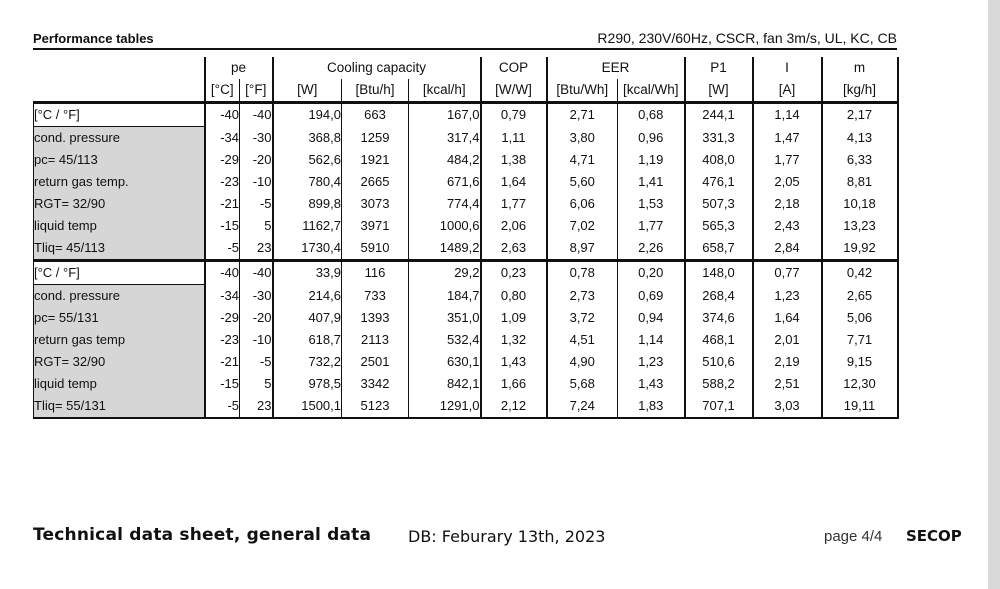 This screenshot has width=1000, height=589. What do you see at coordinates (375, 384) in the screenshot?
I see `table-cell: 3342` at bounding box center [375, 384].